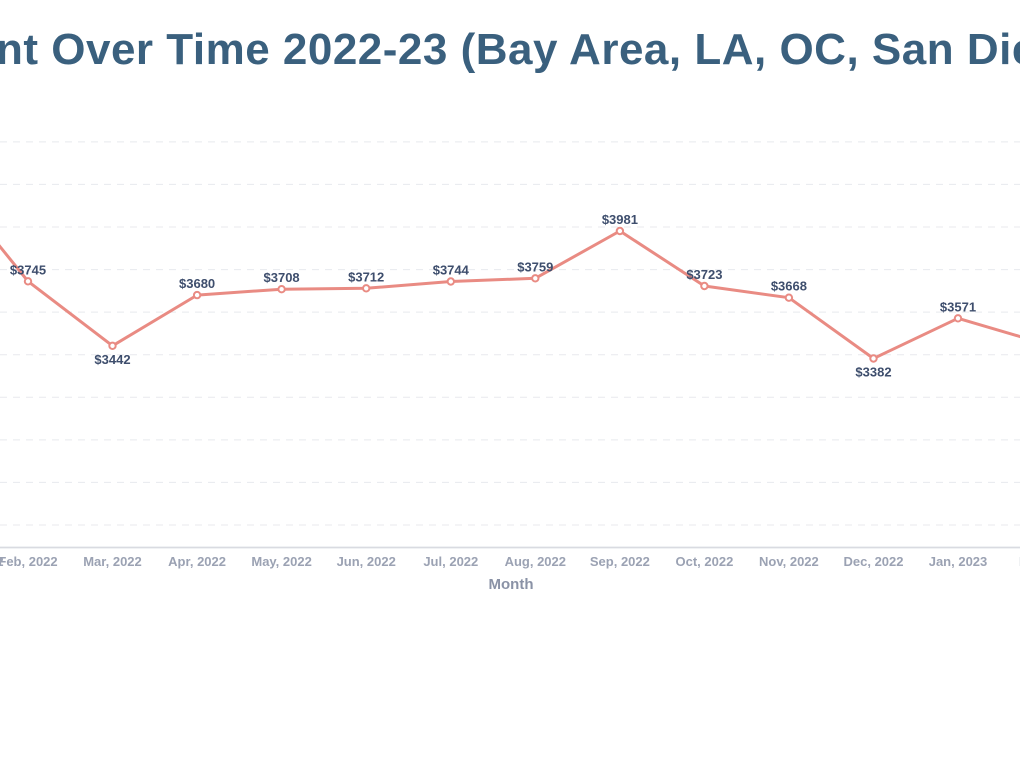  What do you see at coordinates (281, 561) in the screenshot?
I see `x-tick-label: May, 2022` at bounding box center [281, 561].